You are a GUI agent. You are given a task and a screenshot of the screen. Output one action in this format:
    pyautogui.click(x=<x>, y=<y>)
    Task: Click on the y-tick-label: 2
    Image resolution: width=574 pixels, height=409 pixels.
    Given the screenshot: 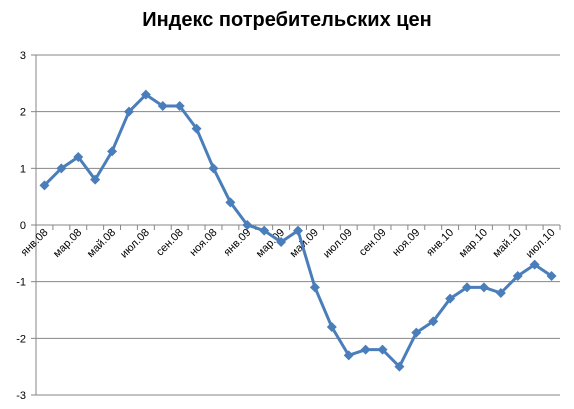 What is the action you would take?
    pyautogui.click(x=23, y=113)
    